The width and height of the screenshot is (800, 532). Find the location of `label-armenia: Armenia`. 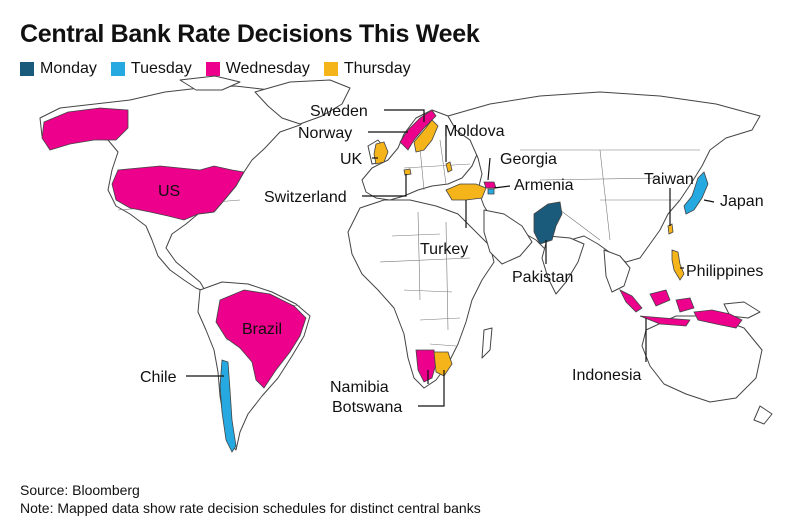

label-armenia: Armenia is located at coordinates (544, 185).